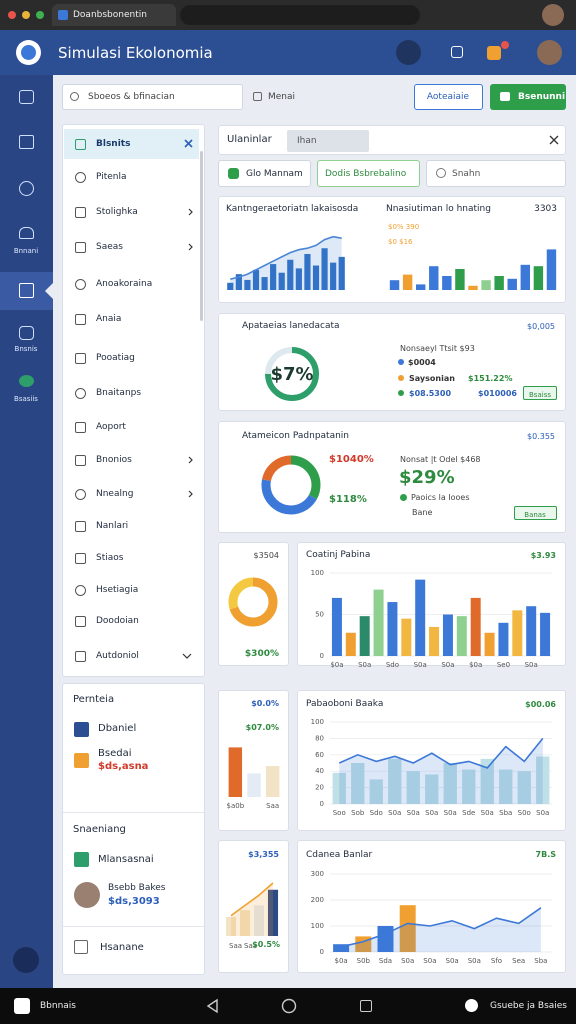  Describe the element at coordinates (427, 477) in the screenshot. I see `side-value: $29%` at that location.